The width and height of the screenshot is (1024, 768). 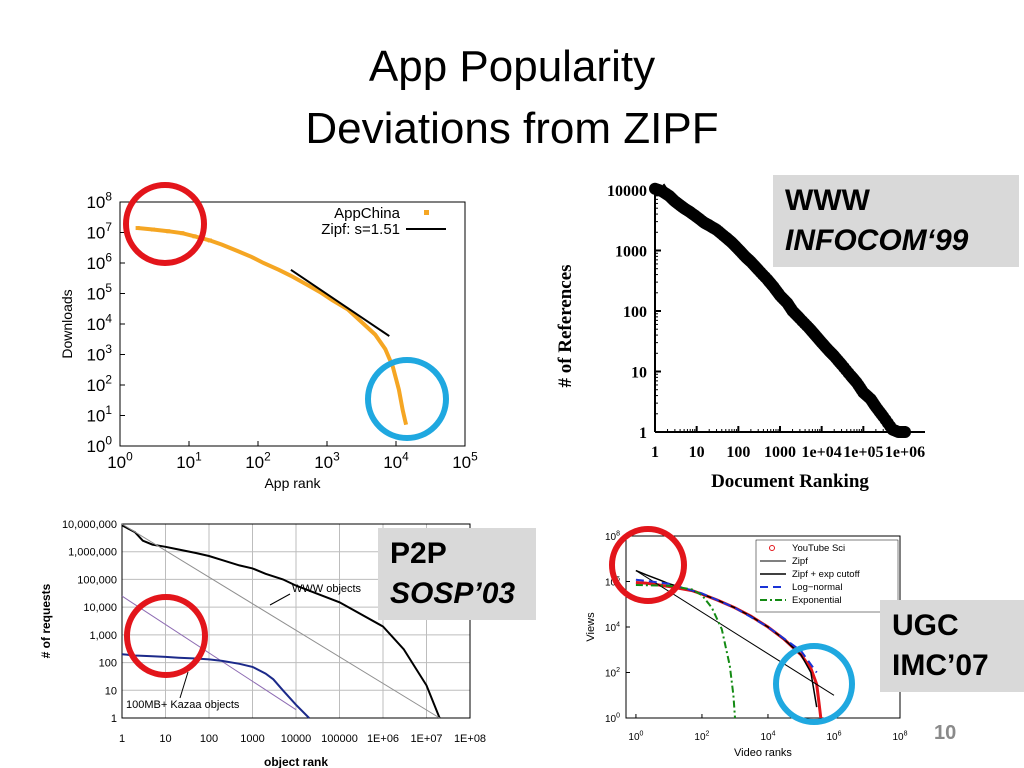 I want to click on p2p-kazaa-series, so click(x=215, y=686).